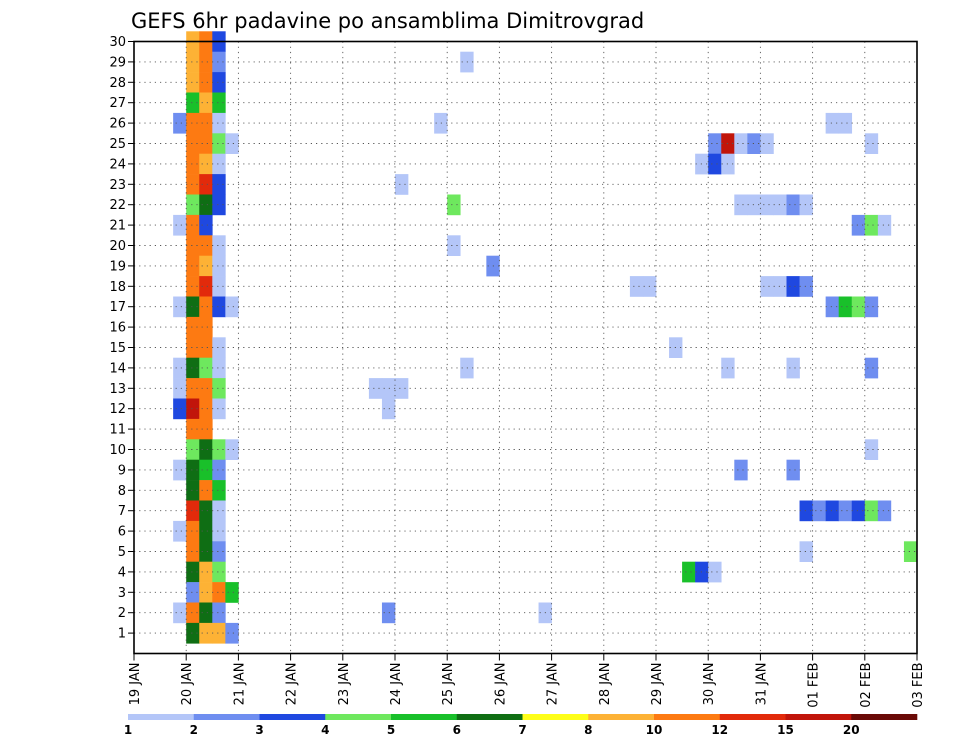 The height and width of the screenshot is (742, 960). Describe the element at coordinates (709, 684) in the screenshot. I see `x-tick-label: 30 JAN` at that location.